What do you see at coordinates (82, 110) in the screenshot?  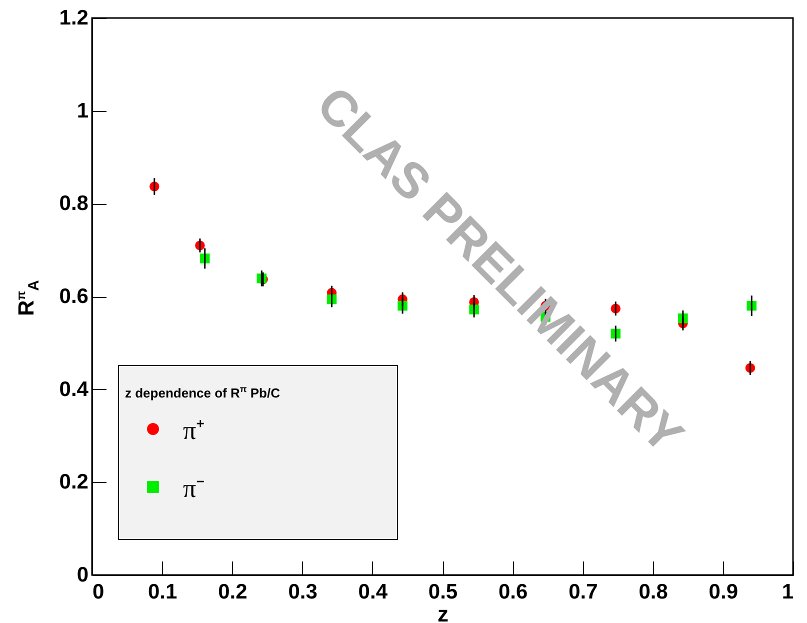 I see `y-tick-label: 1` at bounding box center [82, 110].